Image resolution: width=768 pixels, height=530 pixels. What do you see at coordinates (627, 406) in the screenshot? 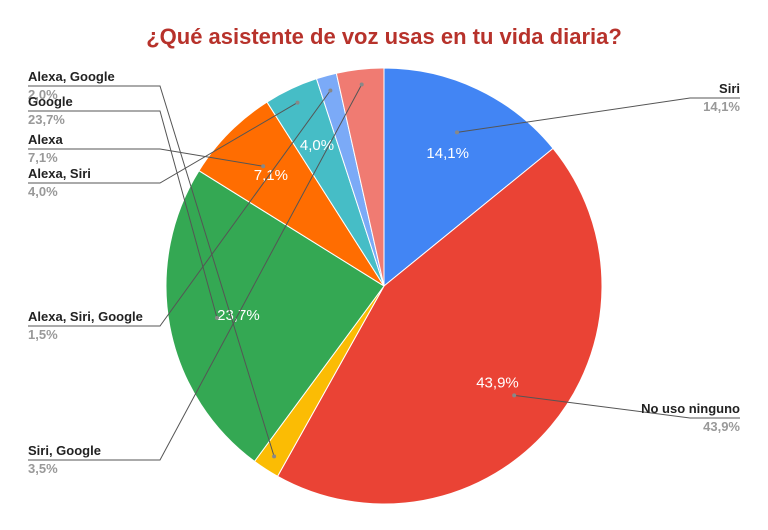
I see `leader-line-no-uso-ninguno` at bounding box center [627, 406].